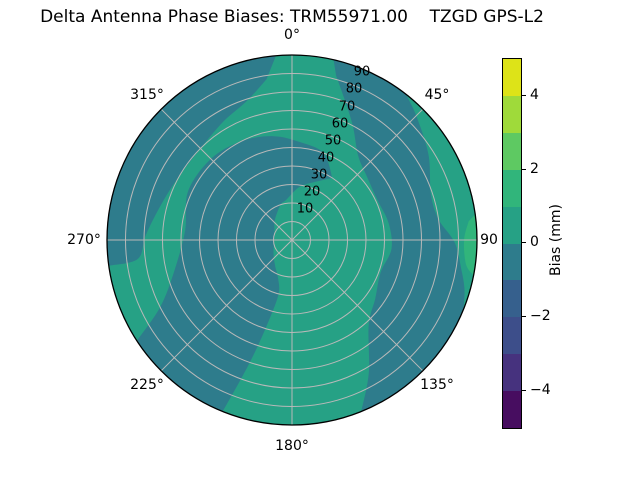 The height and width of the screenshot is (480, 640). What do you see at coordinates (347, 107) in the screenshot?
I see `radial-tick-70: 70` at bounding box center [347, 107].